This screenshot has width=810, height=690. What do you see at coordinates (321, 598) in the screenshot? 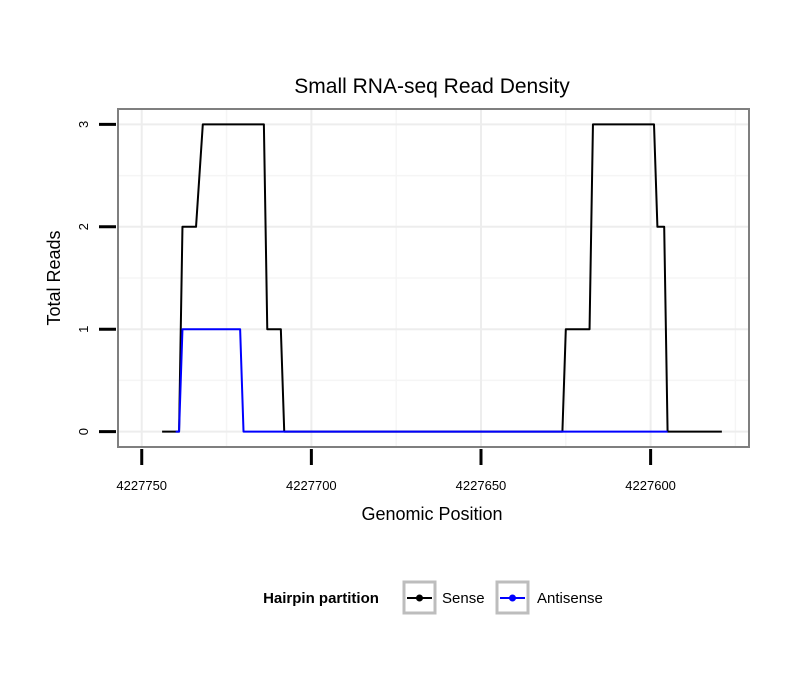
I see `legend-title: Hairpin partition` at bounding box center [321, 598].